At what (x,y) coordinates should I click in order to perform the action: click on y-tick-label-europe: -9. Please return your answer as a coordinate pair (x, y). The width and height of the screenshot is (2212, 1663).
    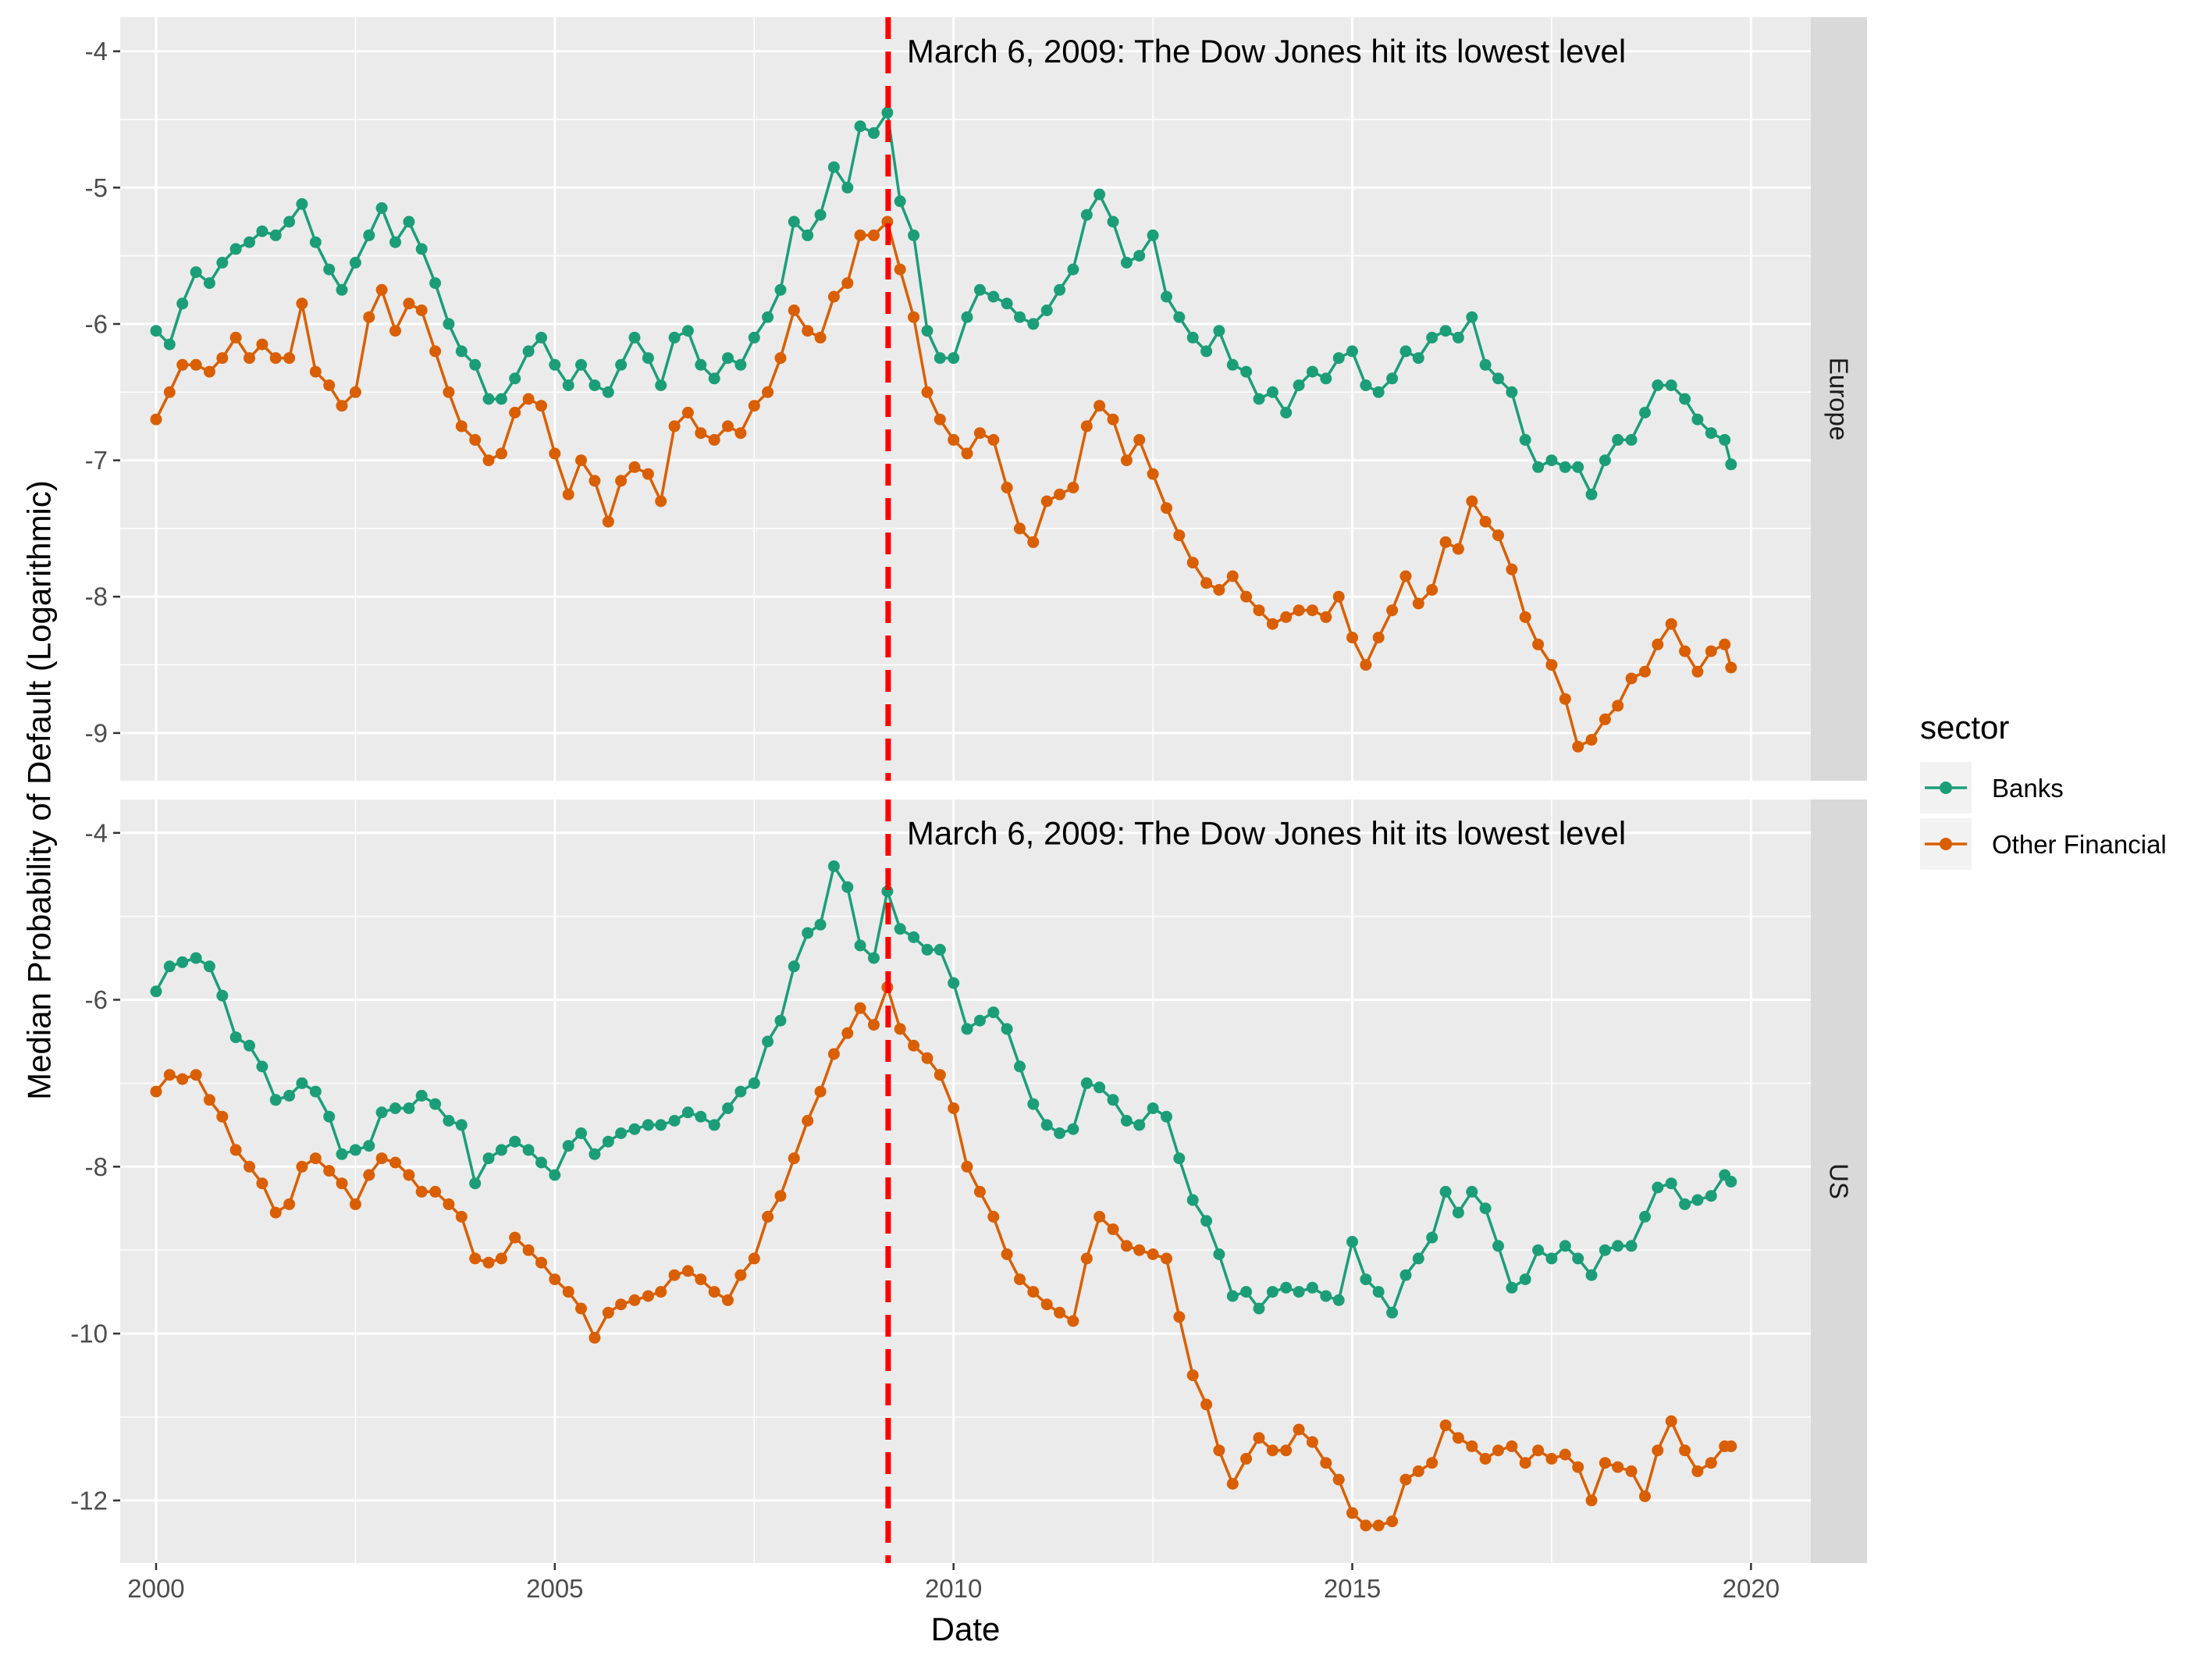
    Looking at the image, I should click on (97, 733).